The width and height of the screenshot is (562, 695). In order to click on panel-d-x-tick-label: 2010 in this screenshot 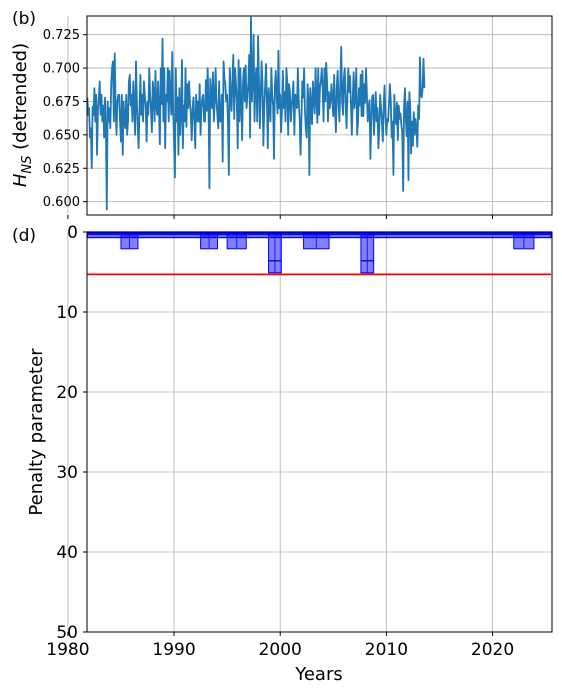, I will do `click(386, 650)`.